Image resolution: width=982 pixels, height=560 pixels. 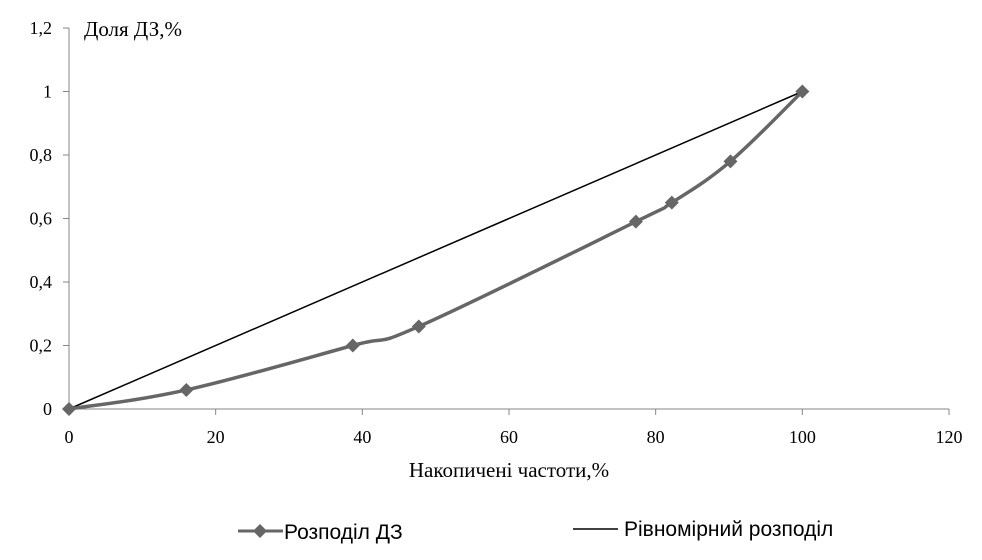 What do you see at coordinates (535, 531) in the screenshot?
I see `legend: Розподіл ДЗ Рівномірний розподіл` at bounding box center [535, 531].